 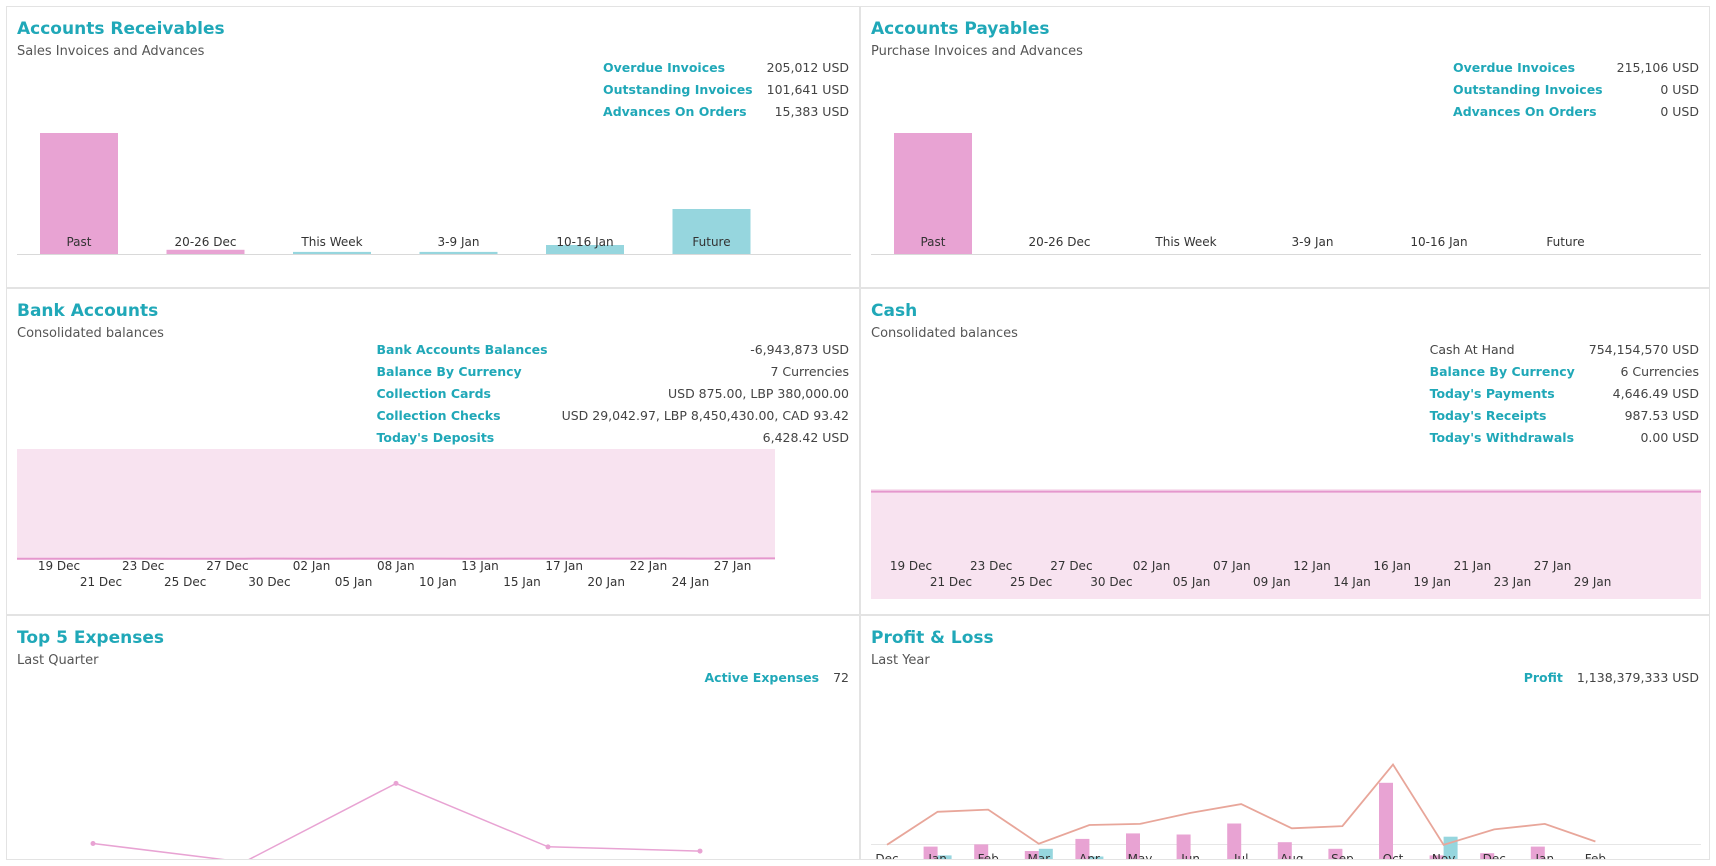 What do you see at coordinates (58, 660) in the screenshot?
I see `expenses-subtitle: Last Quarter` at bounding box center [58, 660].